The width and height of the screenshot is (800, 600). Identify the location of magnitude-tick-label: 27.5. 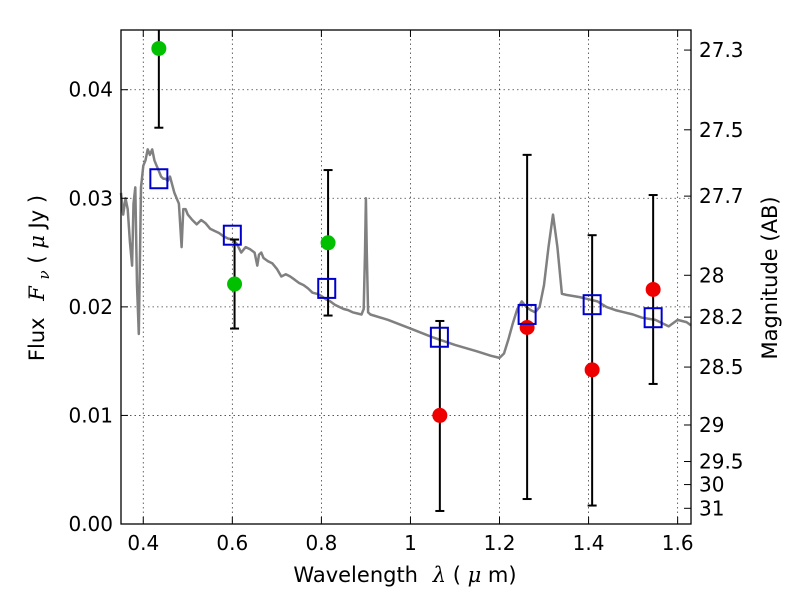
(721, 130).